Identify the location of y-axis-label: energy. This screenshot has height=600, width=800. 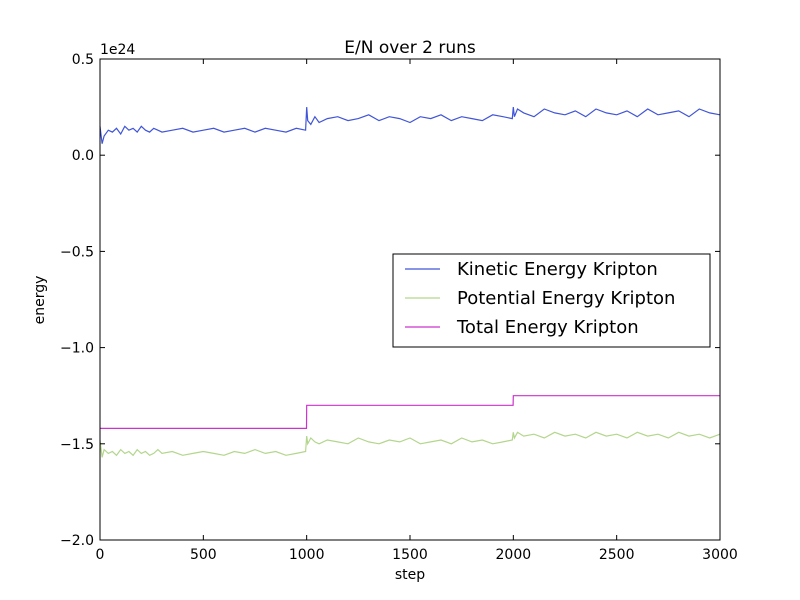
(40, 300).